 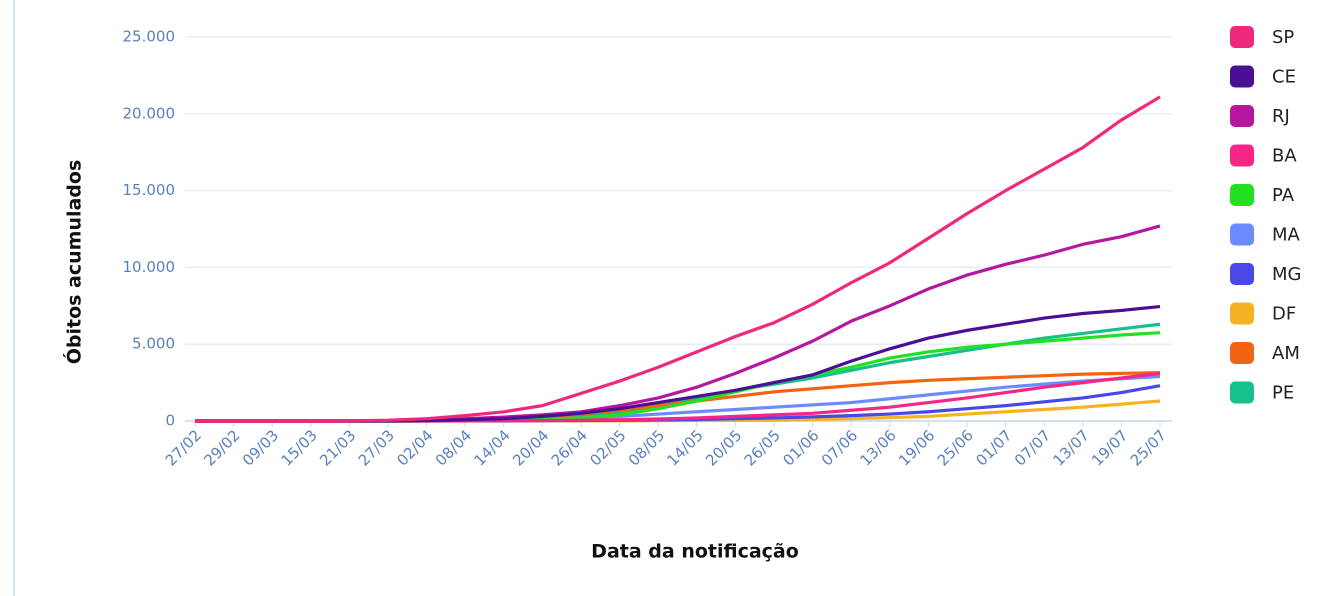 What do you see at coordinates (569, 447) in the screenshot?
I see `x-tick-label: 26/04` at bounding box center [569, 447].